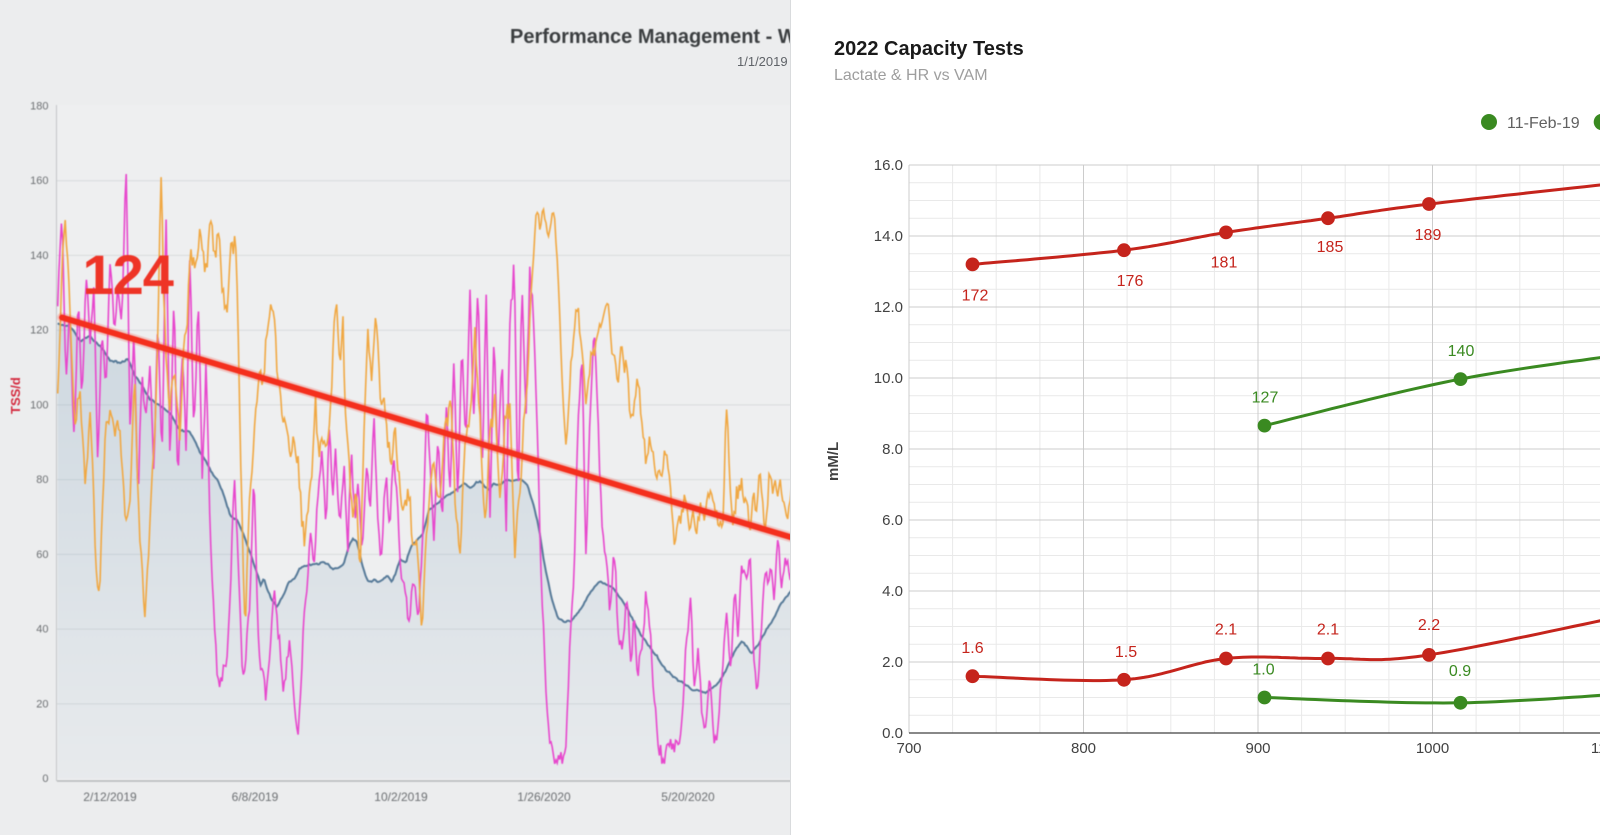 This screenshot has height=835, width=1600. Describe the element at coordinates (1083, 748) in the screenshot. I see `svg-text: 800` at that location.